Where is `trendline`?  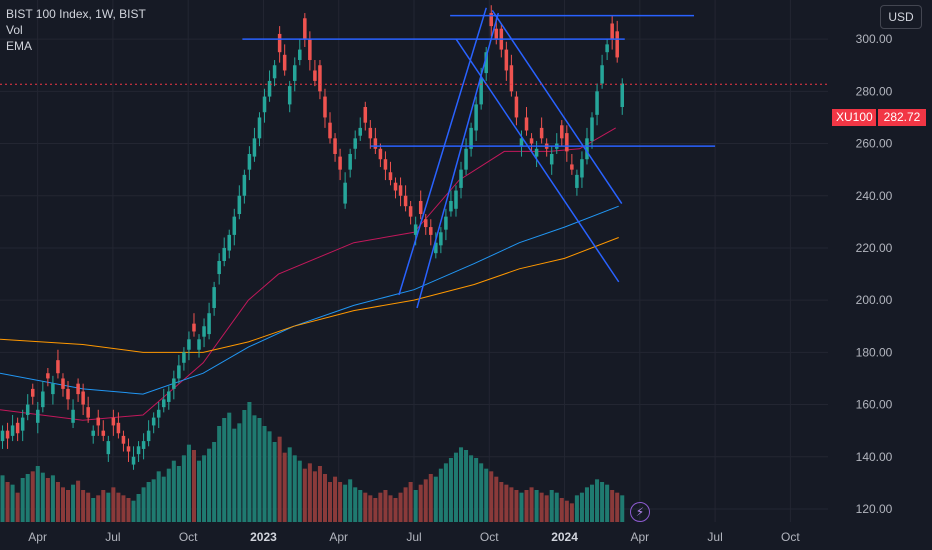
trendline is located at coordinates (458, 160).